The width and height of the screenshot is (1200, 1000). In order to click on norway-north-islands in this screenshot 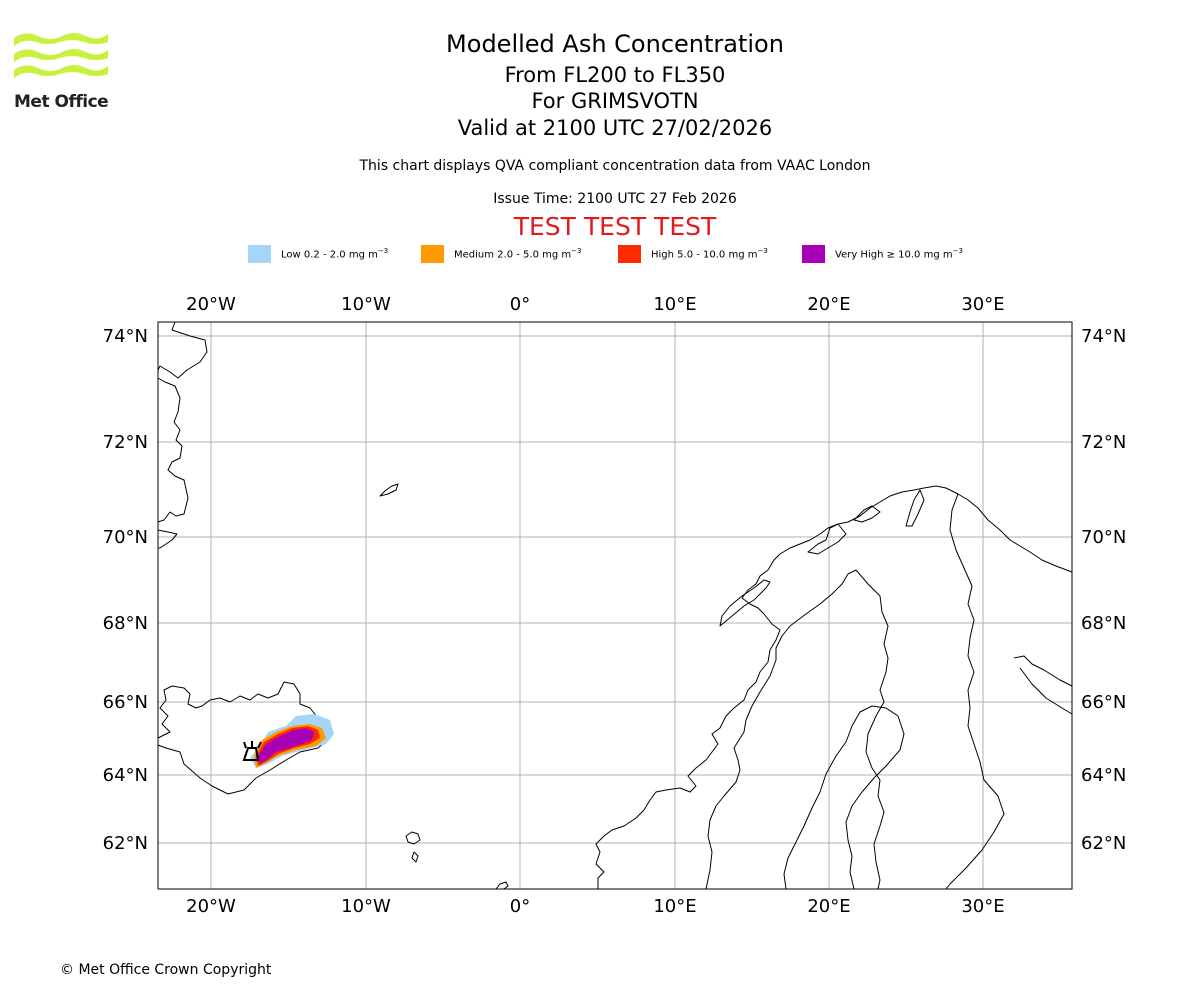, I will do `click(866, 522)`.